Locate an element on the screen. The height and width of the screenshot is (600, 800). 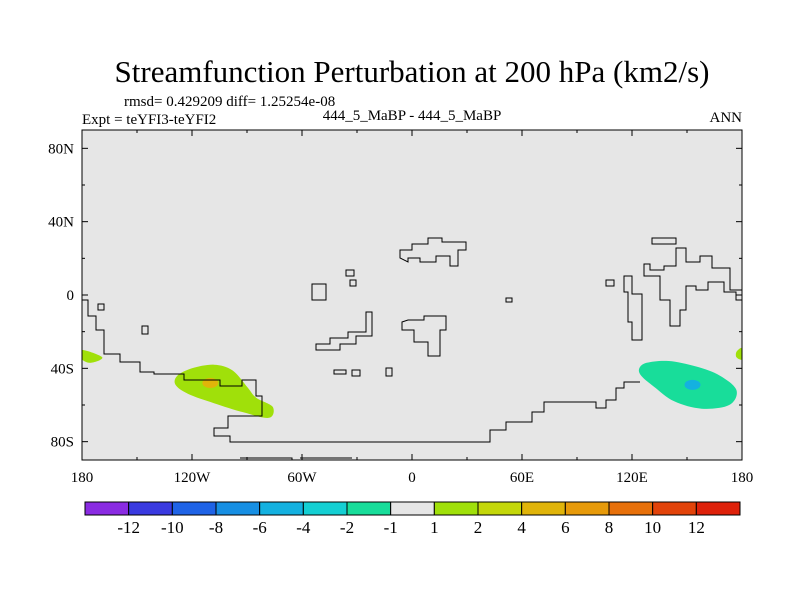
colorbar-label: -4 is located at coordinates (303, 527).